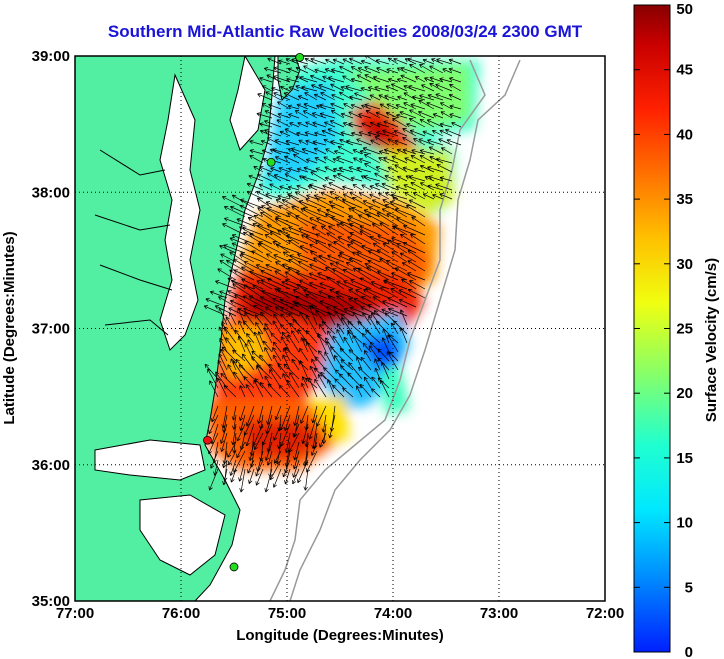 Image resolution: width=724 pixels, height=659 pixels. What do you see at coordinates (393, 613) in the screenshot?
I see `lon-tick-label: 74:00` at bounding box center [393, 613].